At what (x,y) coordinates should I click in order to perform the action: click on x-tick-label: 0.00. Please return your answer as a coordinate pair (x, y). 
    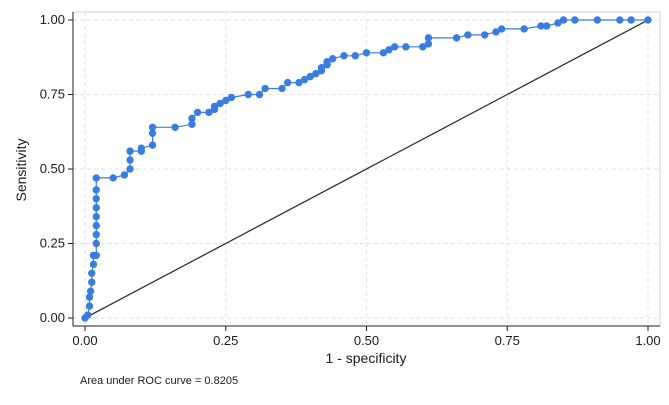
    Looking at the image, I should click on (84, 340).